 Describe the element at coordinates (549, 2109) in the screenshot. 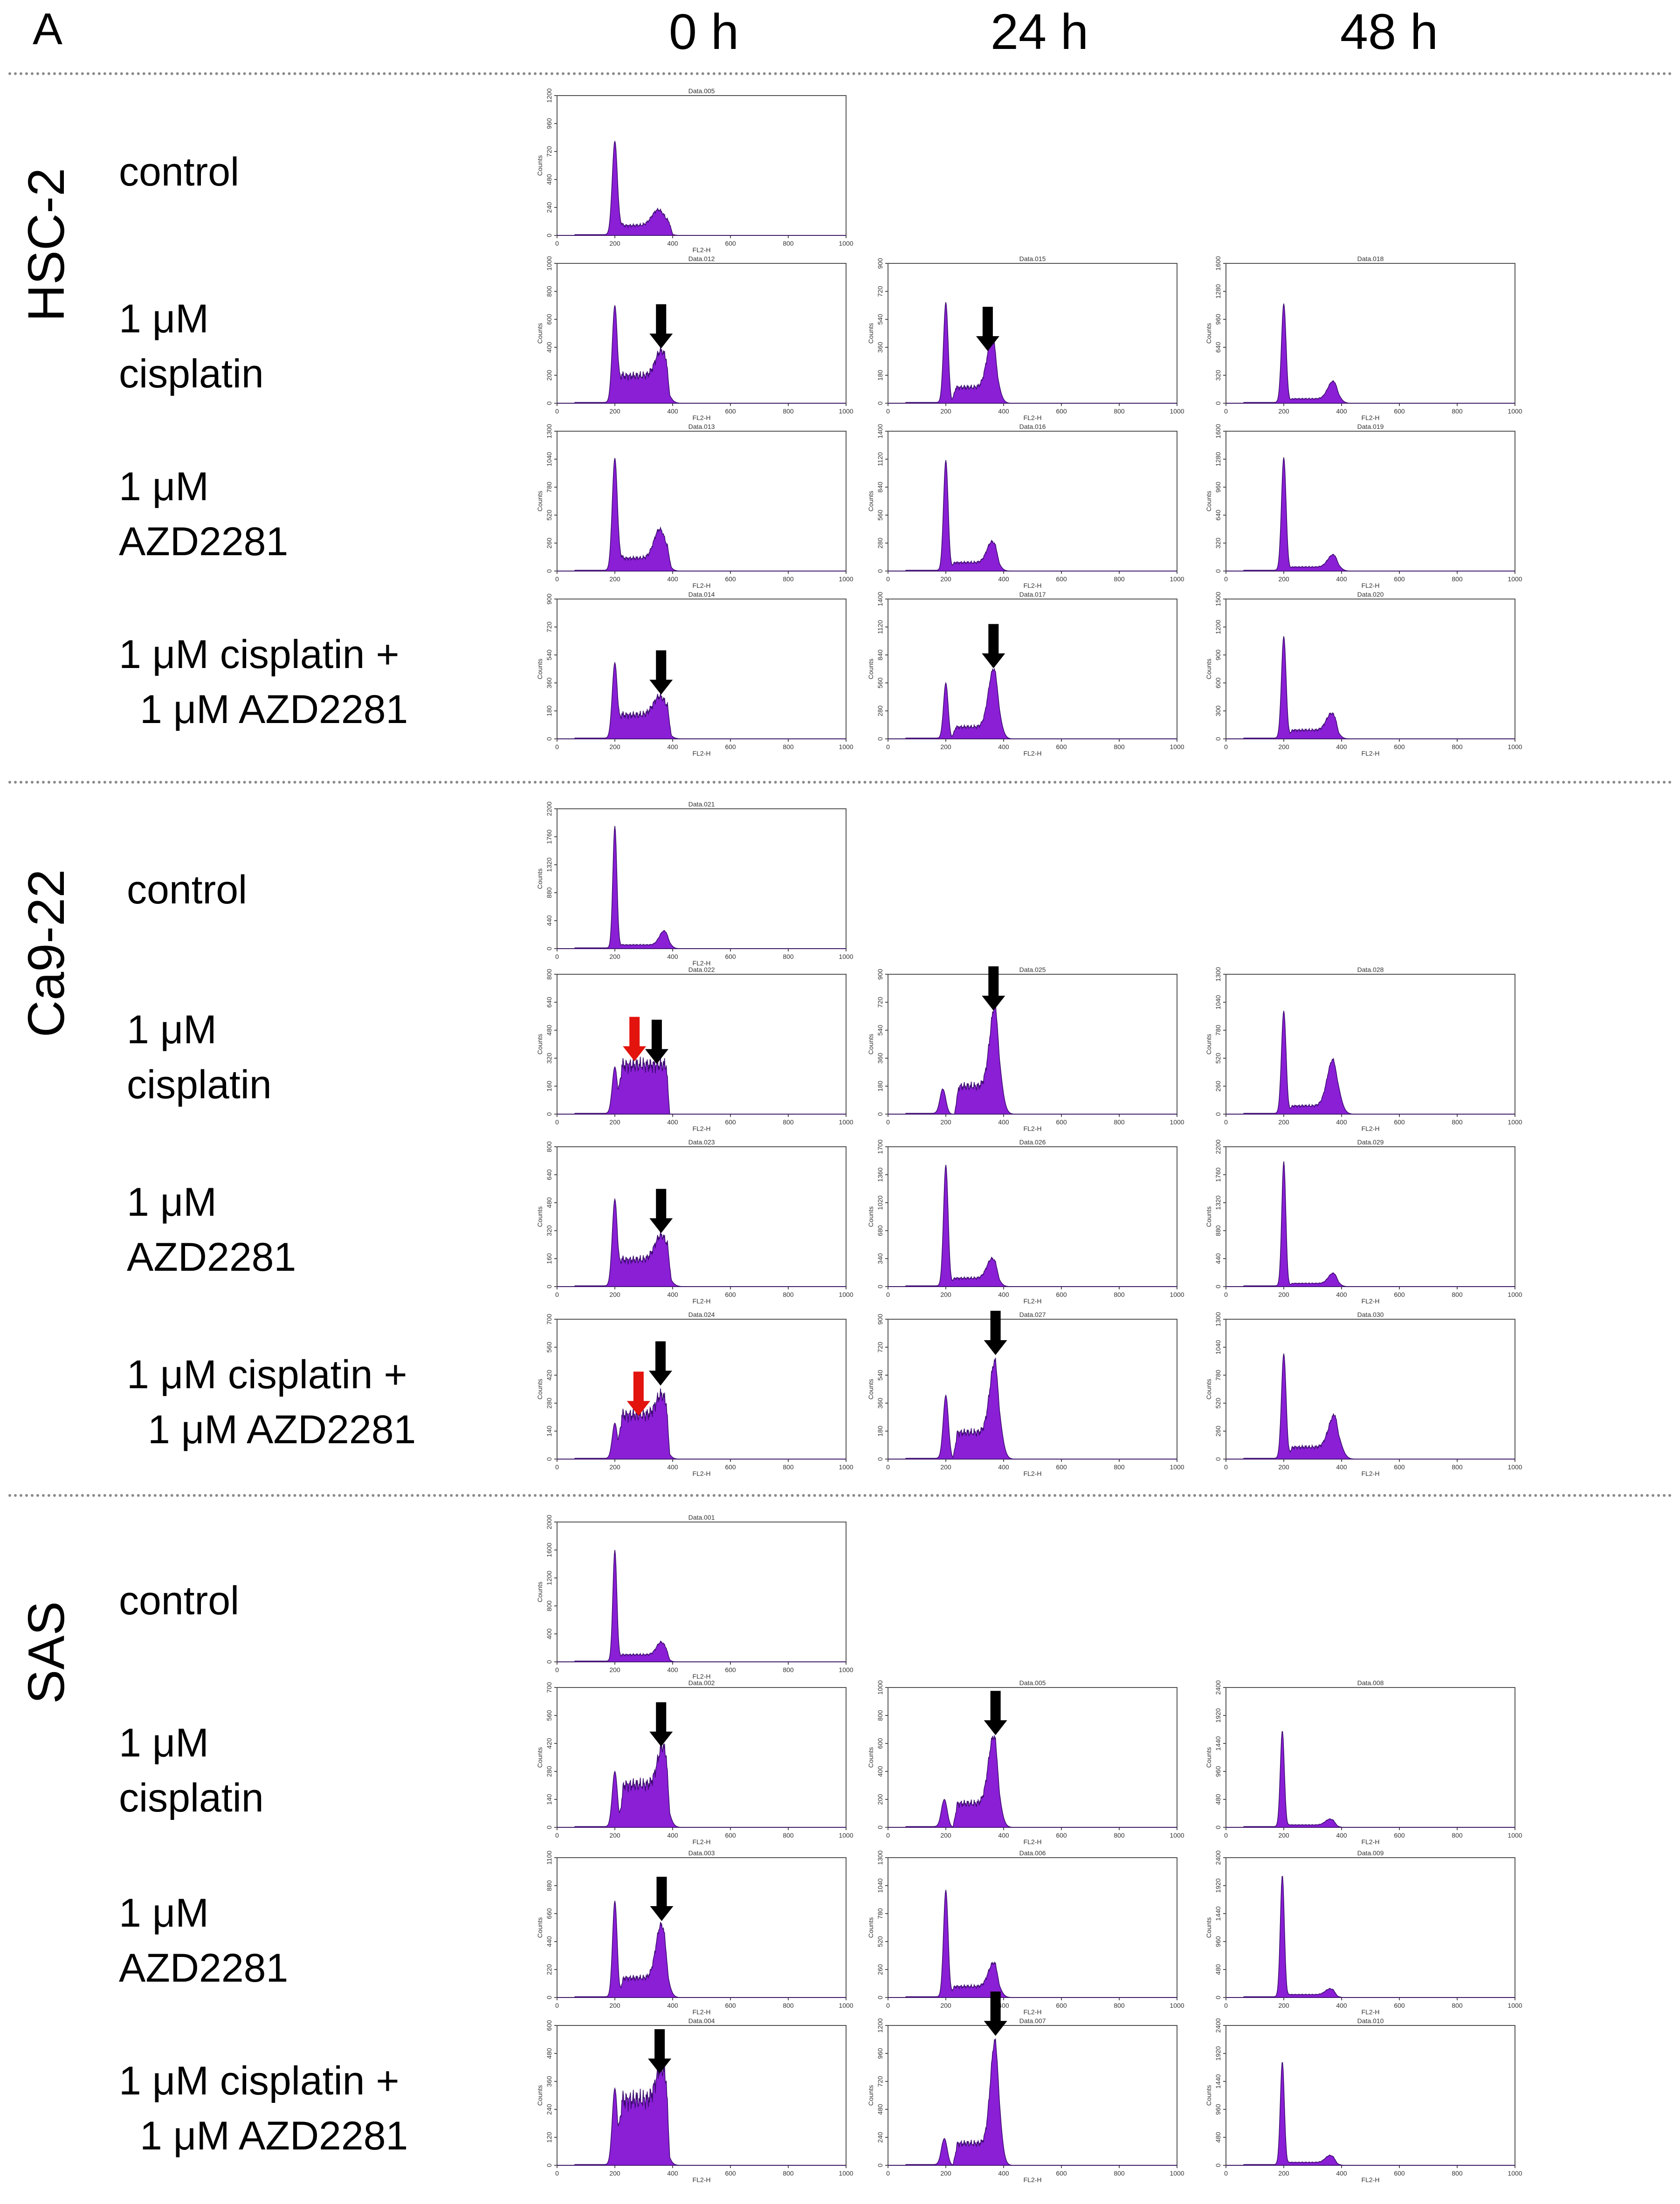

I see `y-tick-label: 240` at that location.